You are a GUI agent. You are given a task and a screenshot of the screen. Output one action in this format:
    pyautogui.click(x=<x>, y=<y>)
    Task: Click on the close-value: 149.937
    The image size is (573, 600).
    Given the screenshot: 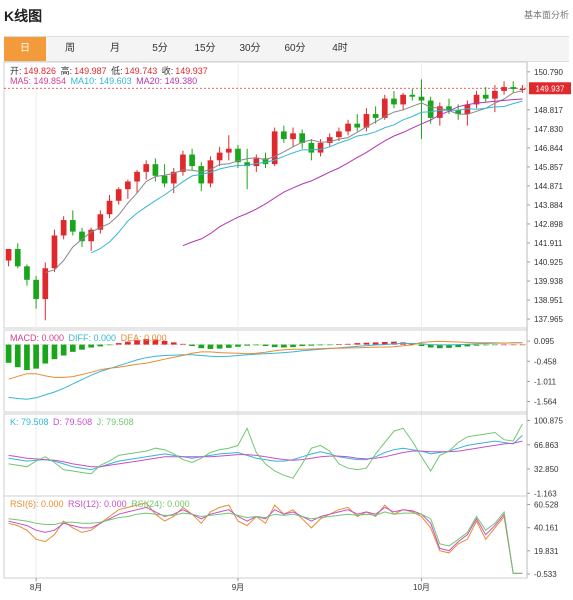 What is the action you would take?
    pyautogui.click(x=191, y=71)
    